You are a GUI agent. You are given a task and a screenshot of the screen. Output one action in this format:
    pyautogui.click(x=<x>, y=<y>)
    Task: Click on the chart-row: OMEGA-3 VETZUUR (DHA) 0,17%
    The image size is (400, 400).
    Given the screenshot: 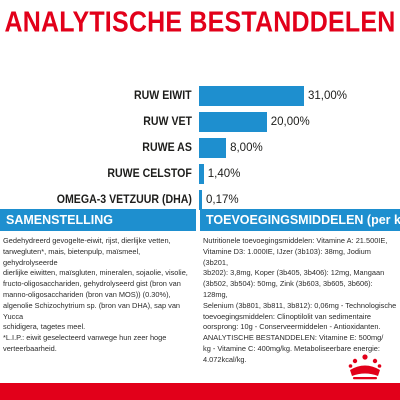 What is the action you would take?
    pyautogui.click(x=200, y=200)
    